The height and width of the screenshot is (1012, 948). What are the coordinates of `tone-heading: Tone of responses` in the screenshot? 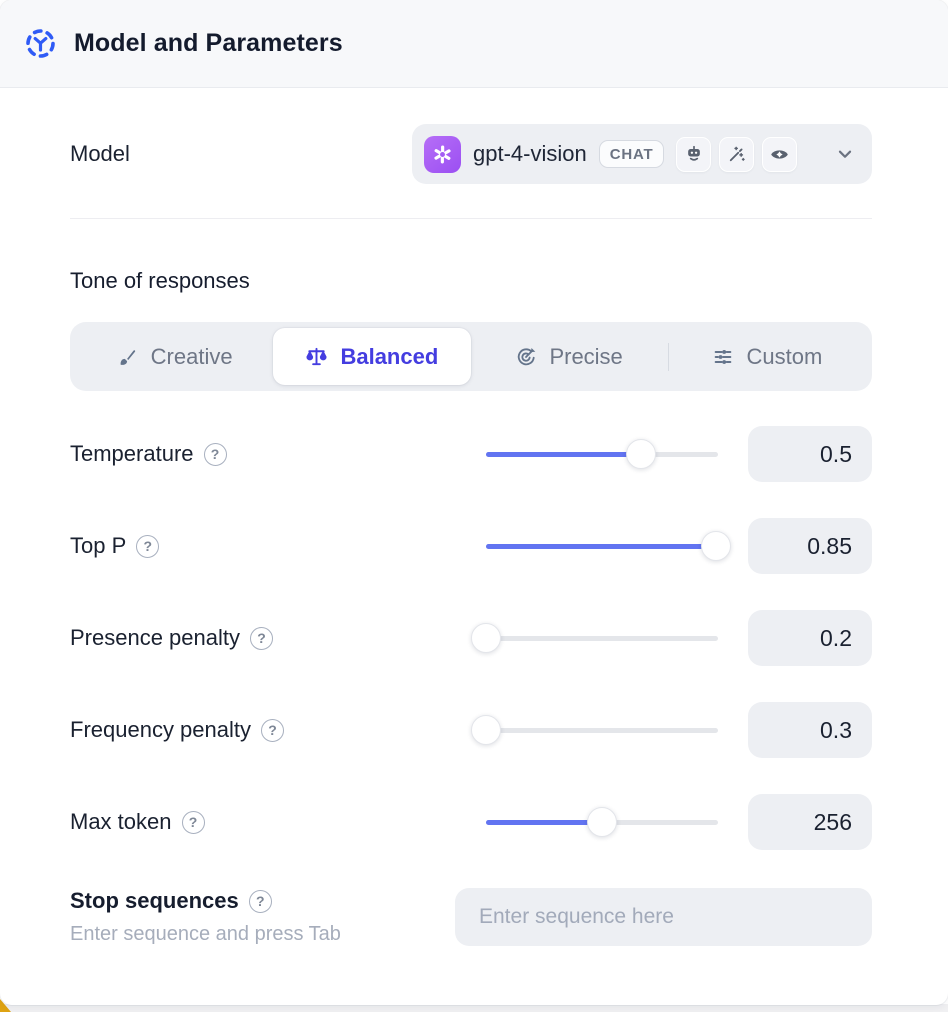 It's located at (160, 280).